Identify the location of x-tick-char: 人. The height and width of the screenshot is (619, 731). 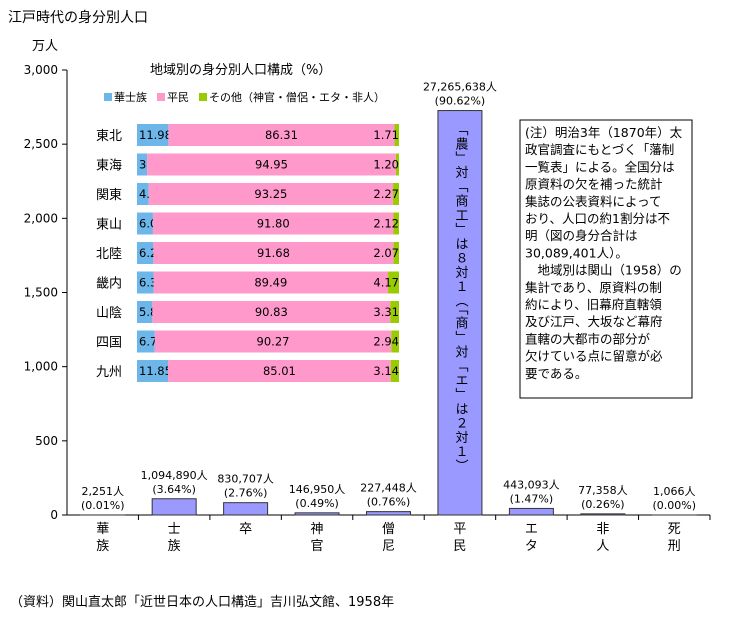
(602, 546).